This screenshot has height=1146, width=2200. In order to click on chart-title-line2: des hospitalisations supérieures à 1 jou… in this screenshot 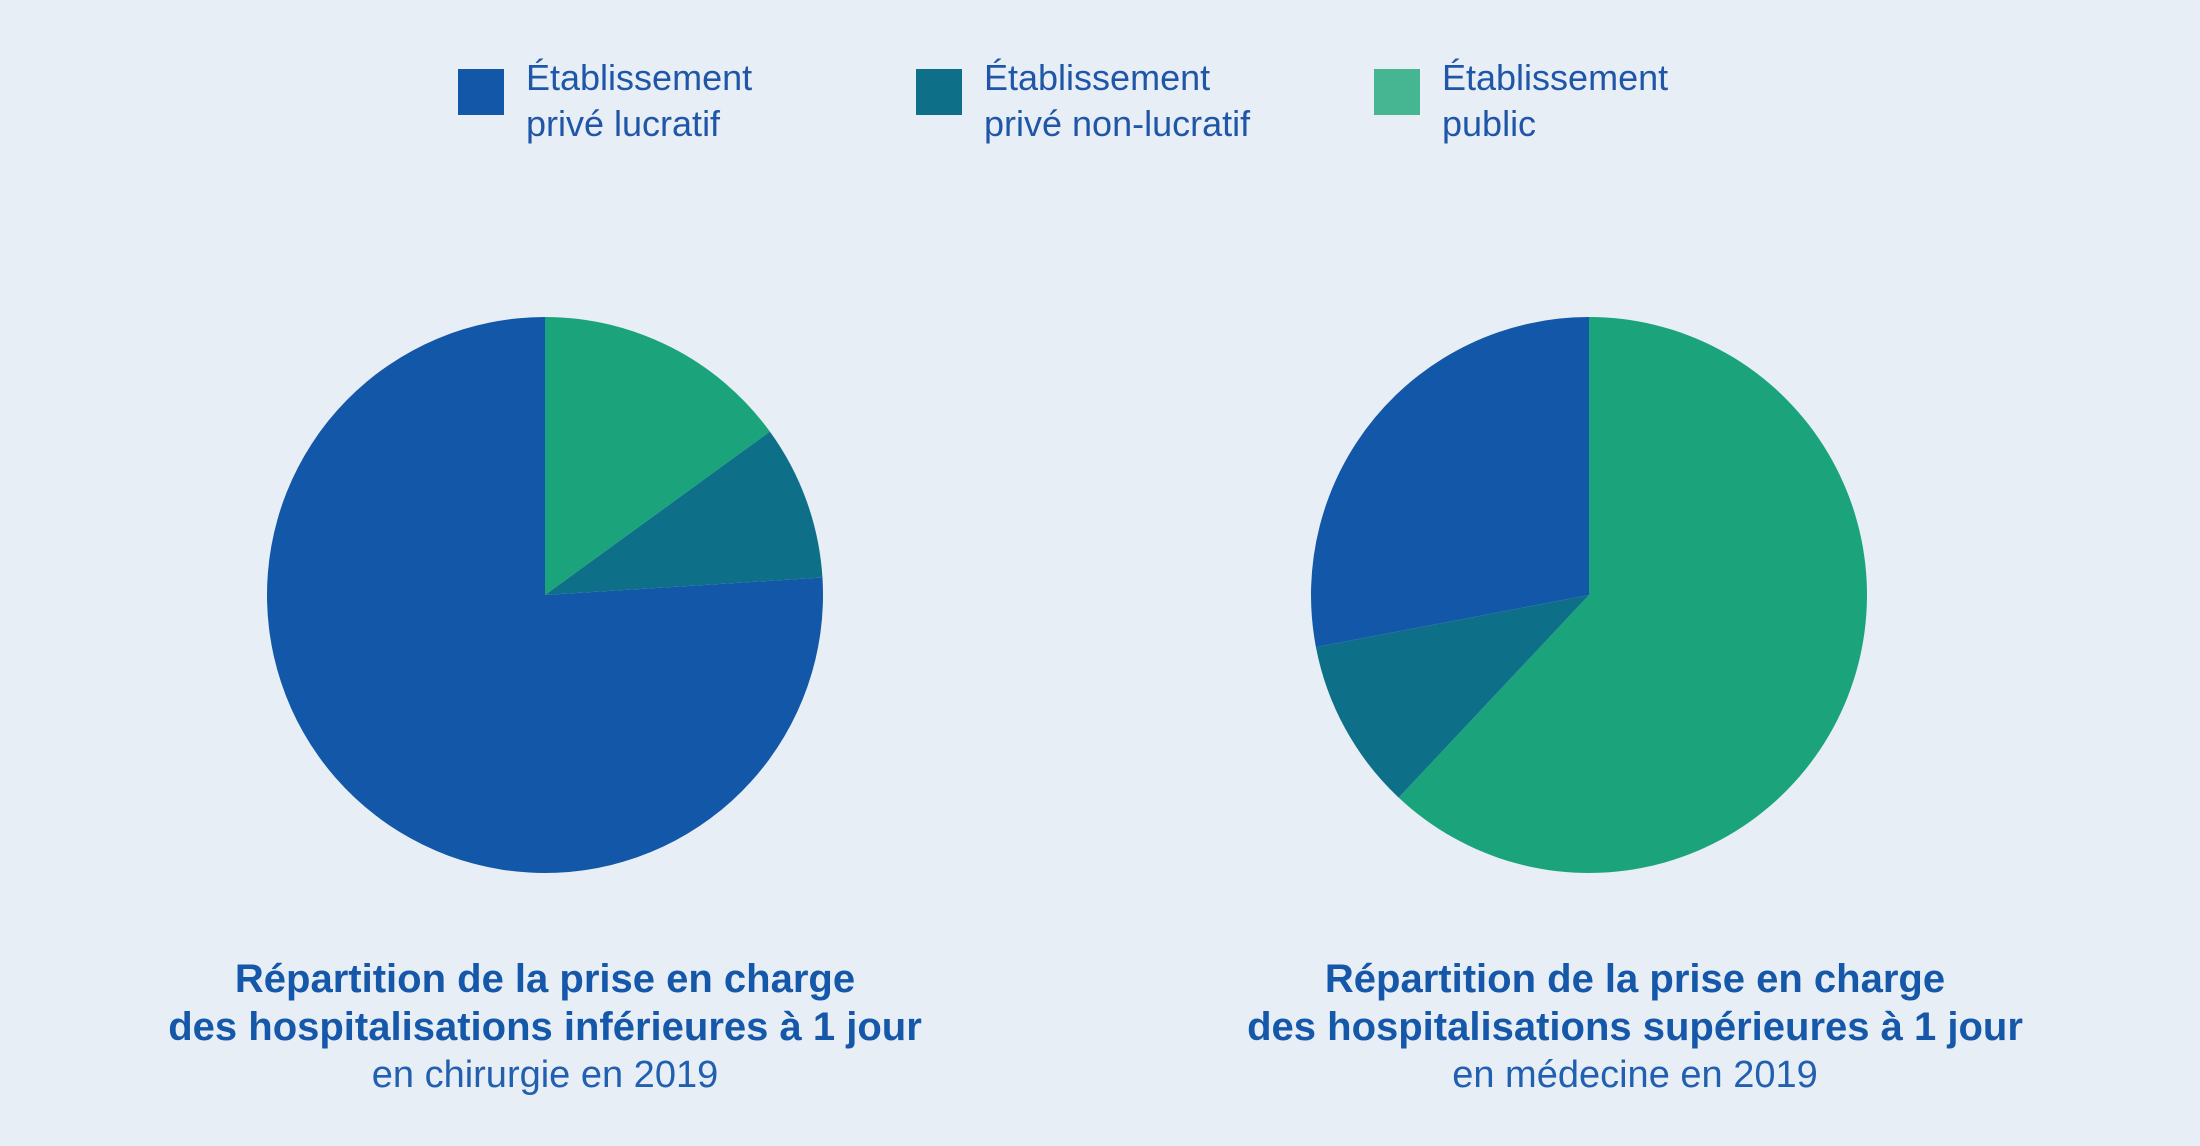, I will do `click(1635, 1027)`.